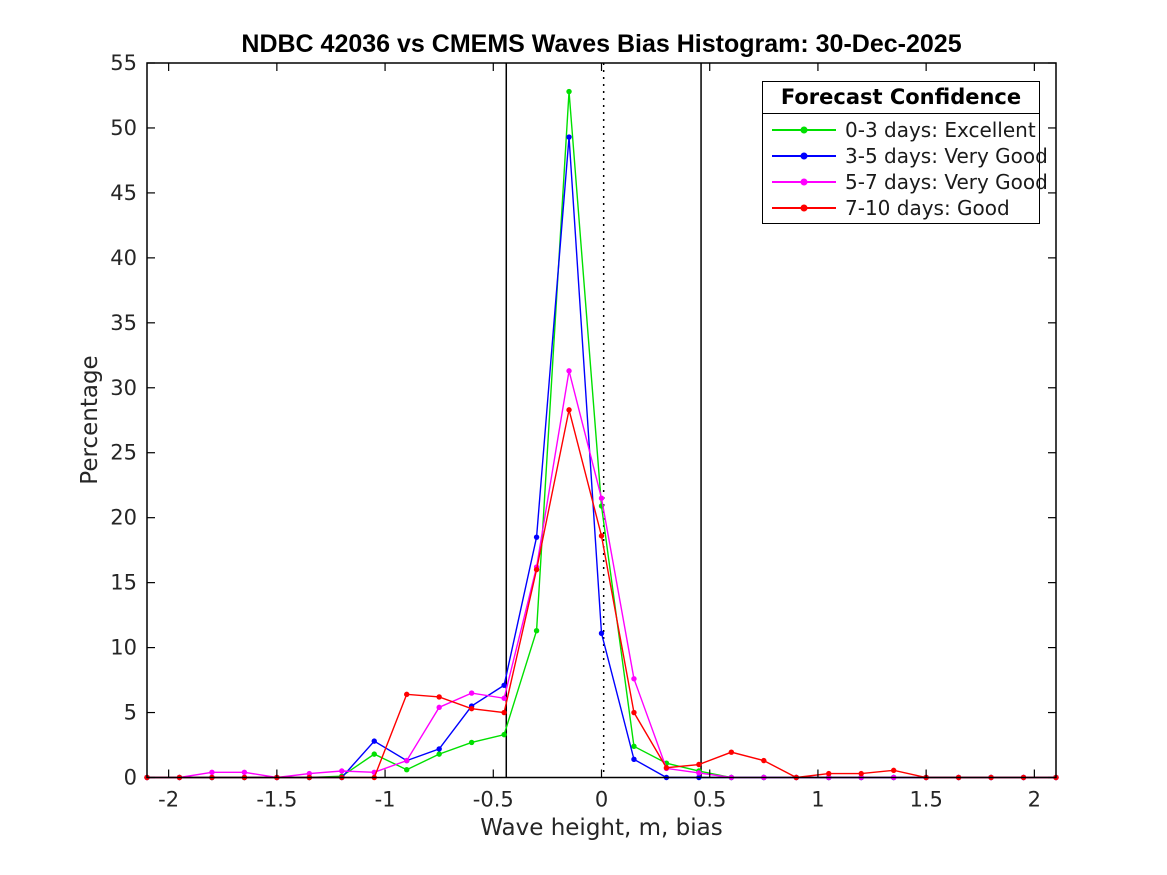 Image resolution: width=1167 pixels, height=875 pixels. What do you see at coordinates (925, 800) in the screenshot?
I see `svg-text: 1.5` at bounding box center [925, 800].